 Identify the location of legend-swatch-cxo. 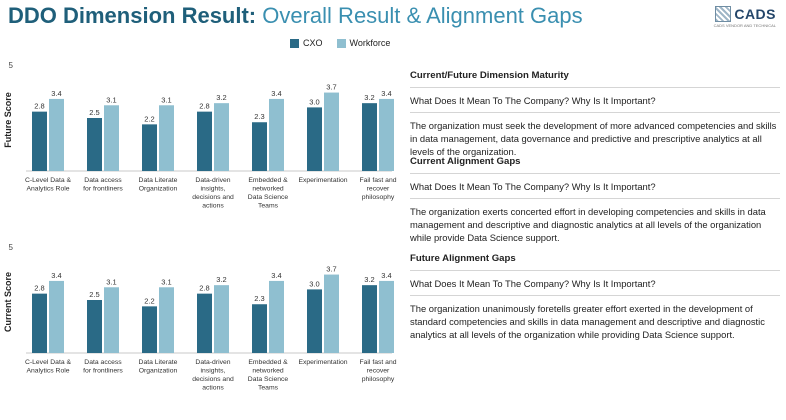
(294, 43).